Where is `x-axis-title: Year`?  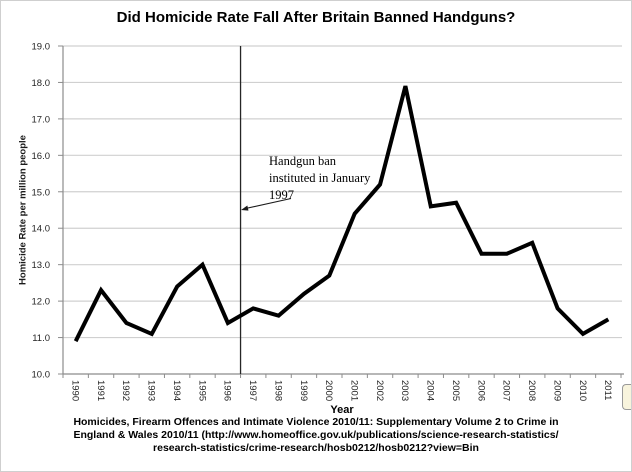
x-axis-title: Year is located at coordinates (342, 410).